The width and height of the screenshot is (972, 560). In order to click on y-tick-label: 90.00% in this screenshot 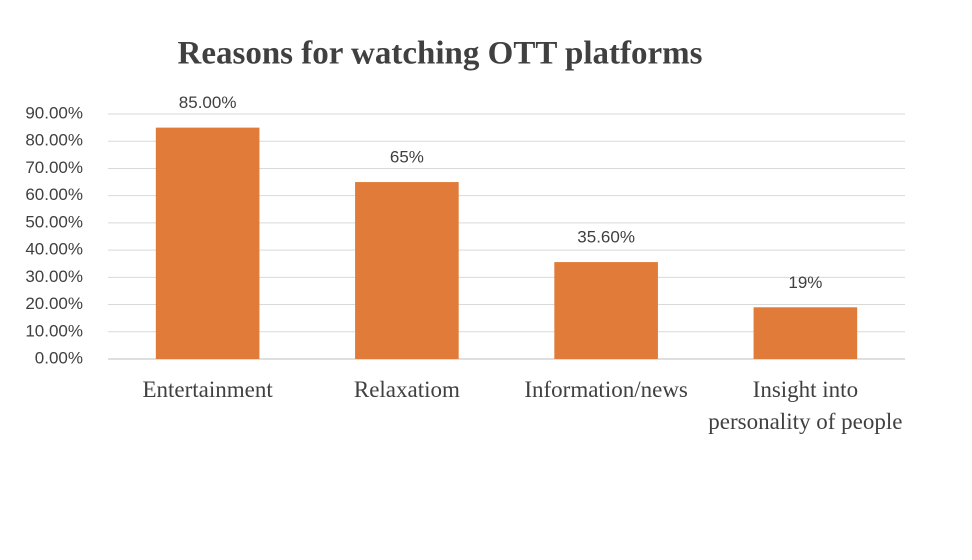, I will do `click(54, 112)`.